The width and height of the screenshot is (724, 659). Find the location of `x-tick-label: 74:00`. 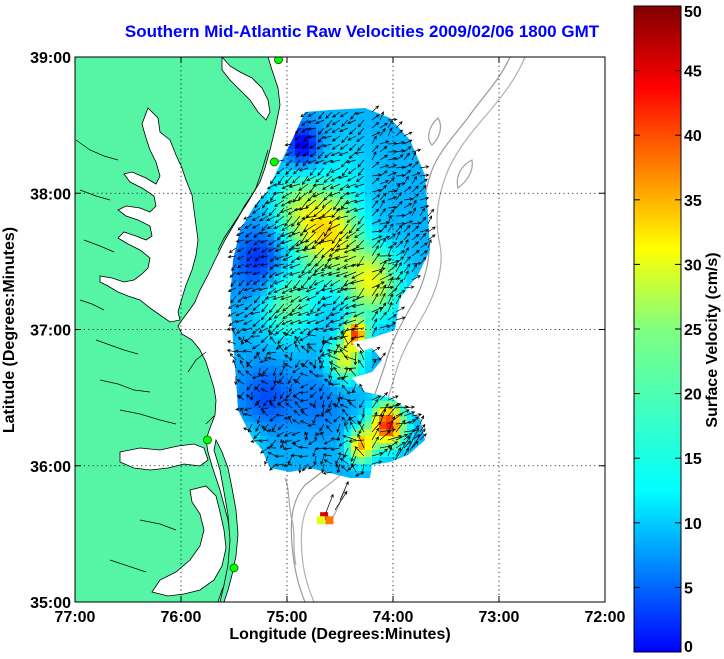

x-tick-label: 74:00 is located at coordinates (393, 617).